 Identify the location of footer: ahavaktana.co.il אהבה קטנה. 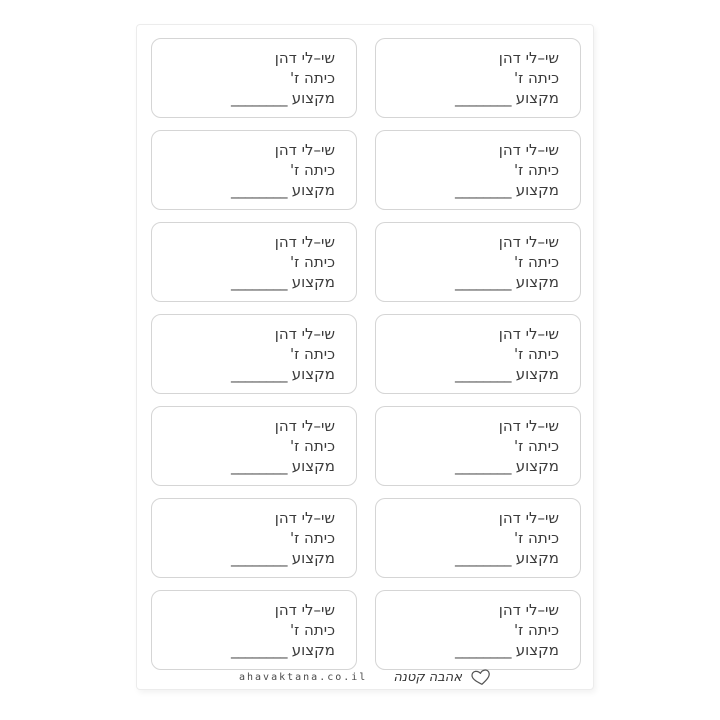
(365, 677).